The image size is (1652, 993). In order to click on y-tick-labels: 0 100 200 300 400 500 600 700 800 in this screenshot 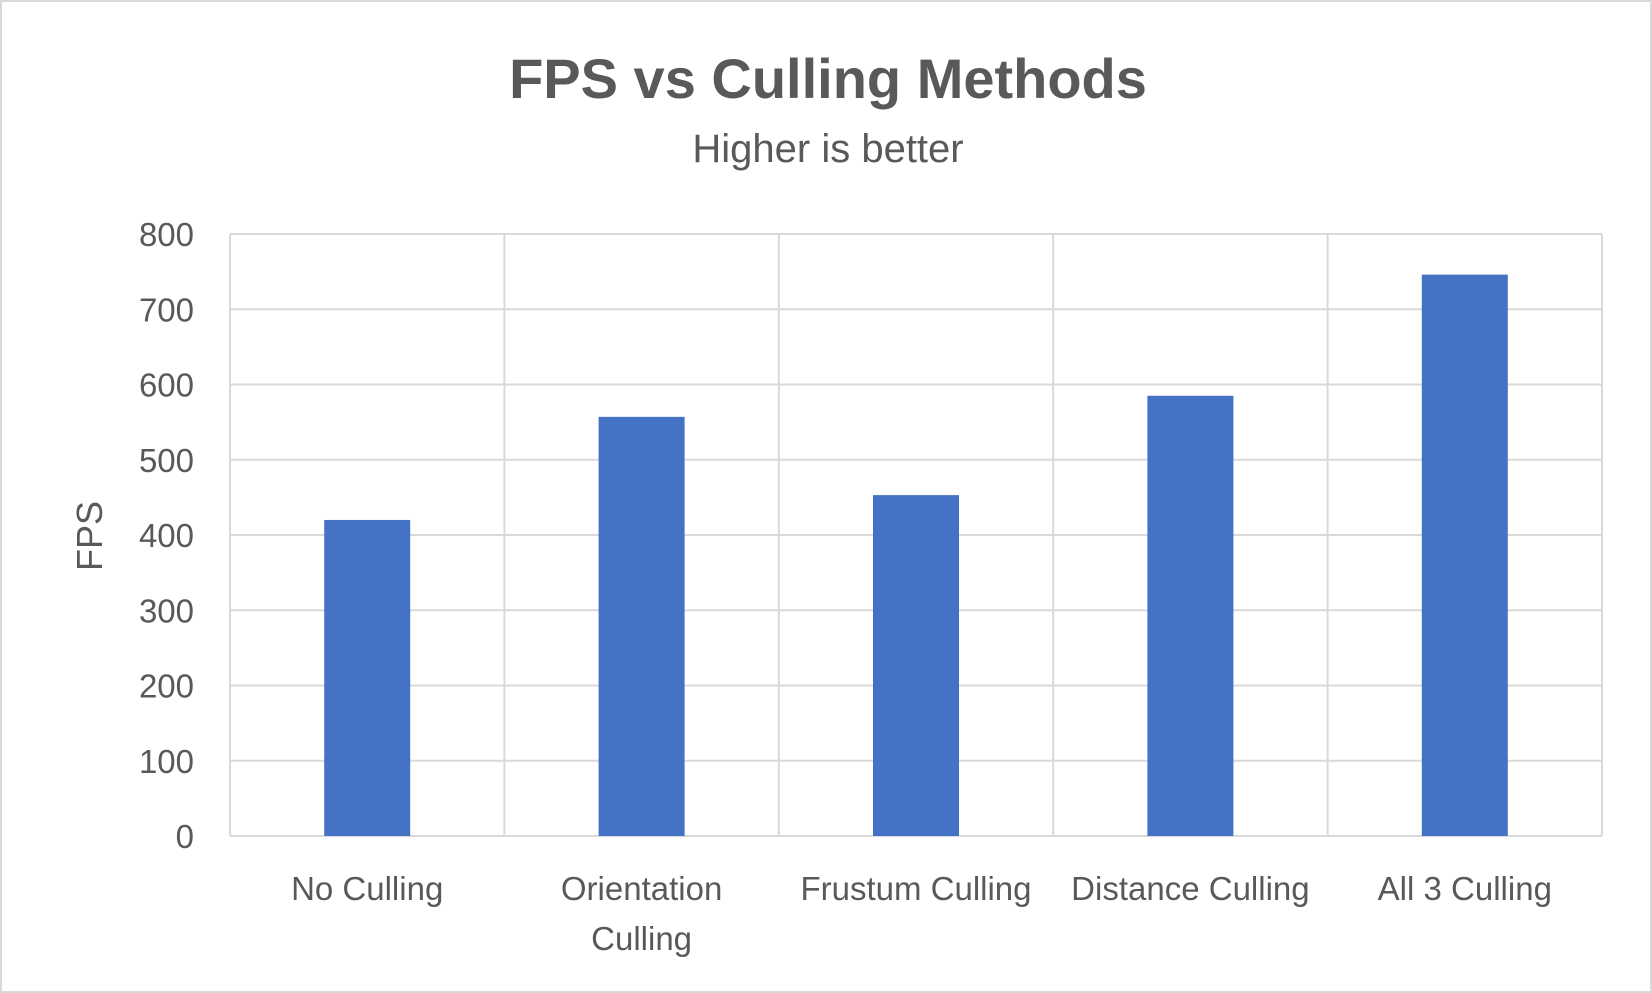, I will do `click(166, 535)`.